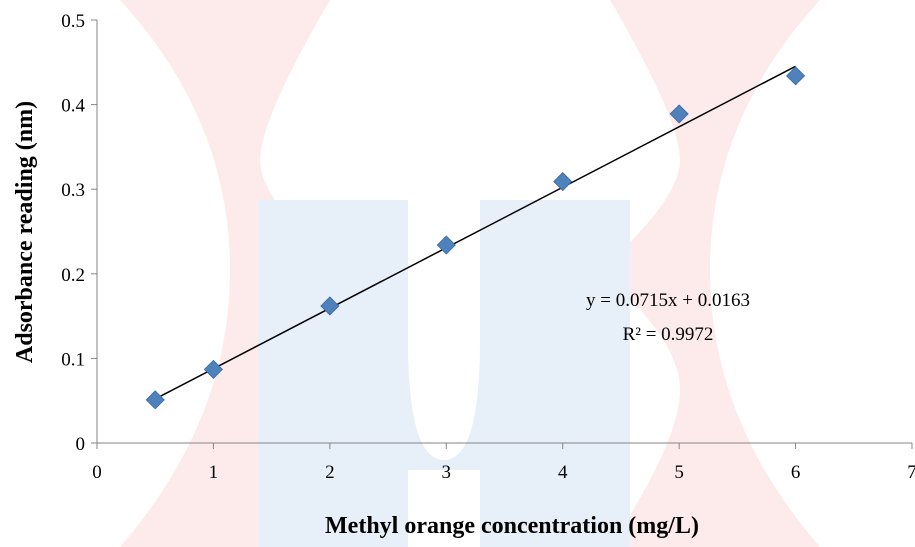 The width and height of the screenshot is (915, 547). I want to click on x-tick-label: 3, so click(447, 472).